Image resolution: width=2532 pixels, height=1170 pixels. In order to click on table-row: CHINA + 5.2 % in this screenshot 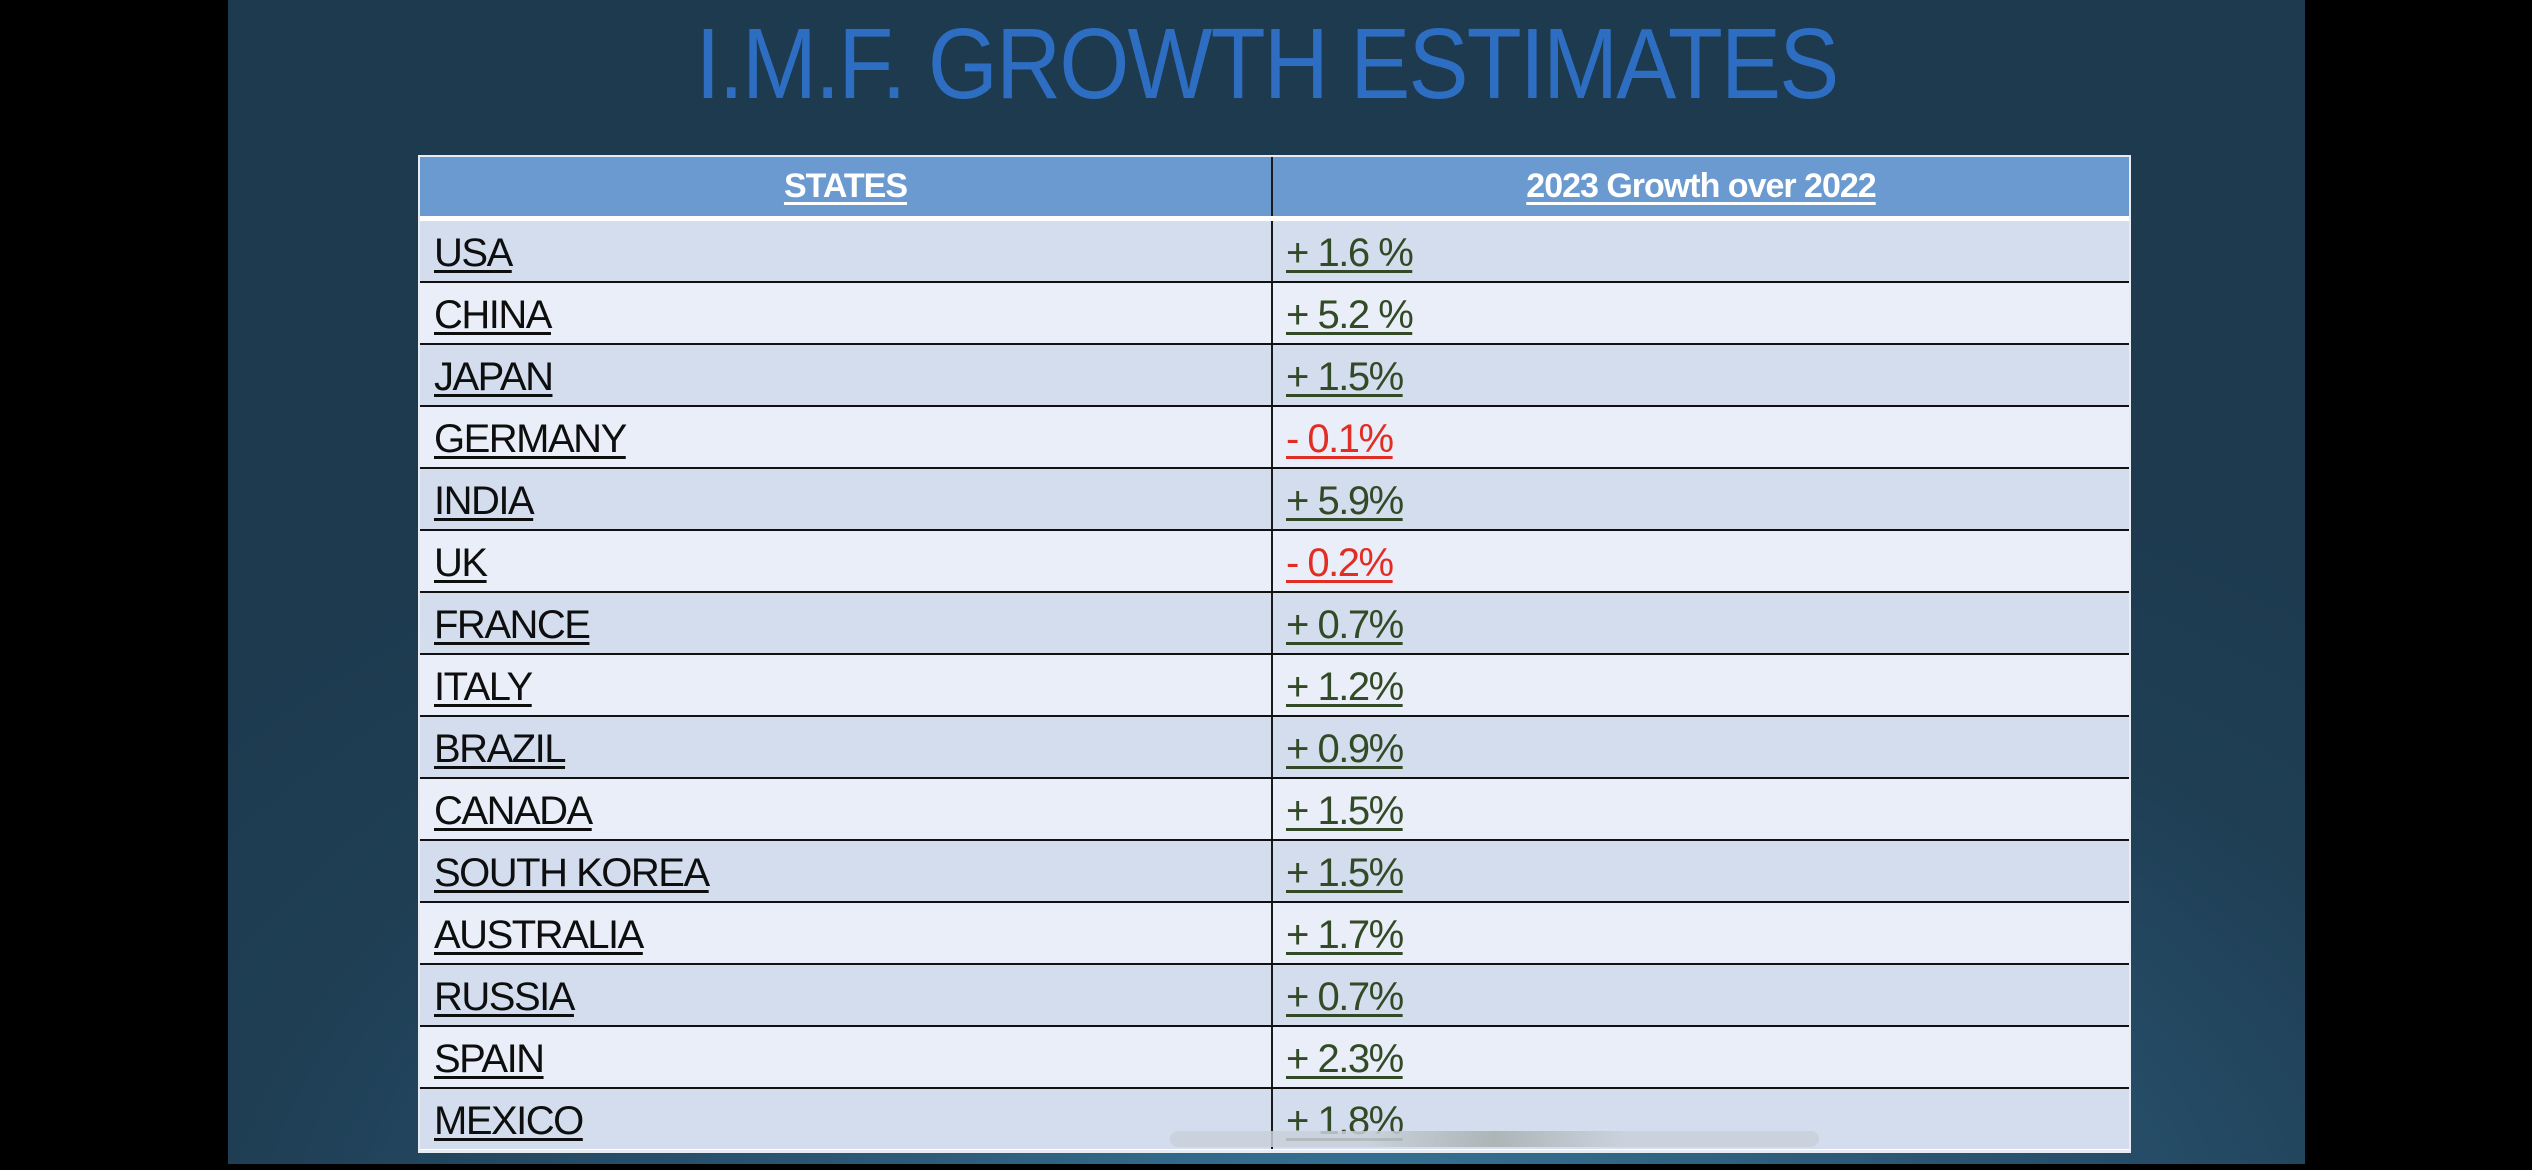, I will do `click(1274, 312)`.